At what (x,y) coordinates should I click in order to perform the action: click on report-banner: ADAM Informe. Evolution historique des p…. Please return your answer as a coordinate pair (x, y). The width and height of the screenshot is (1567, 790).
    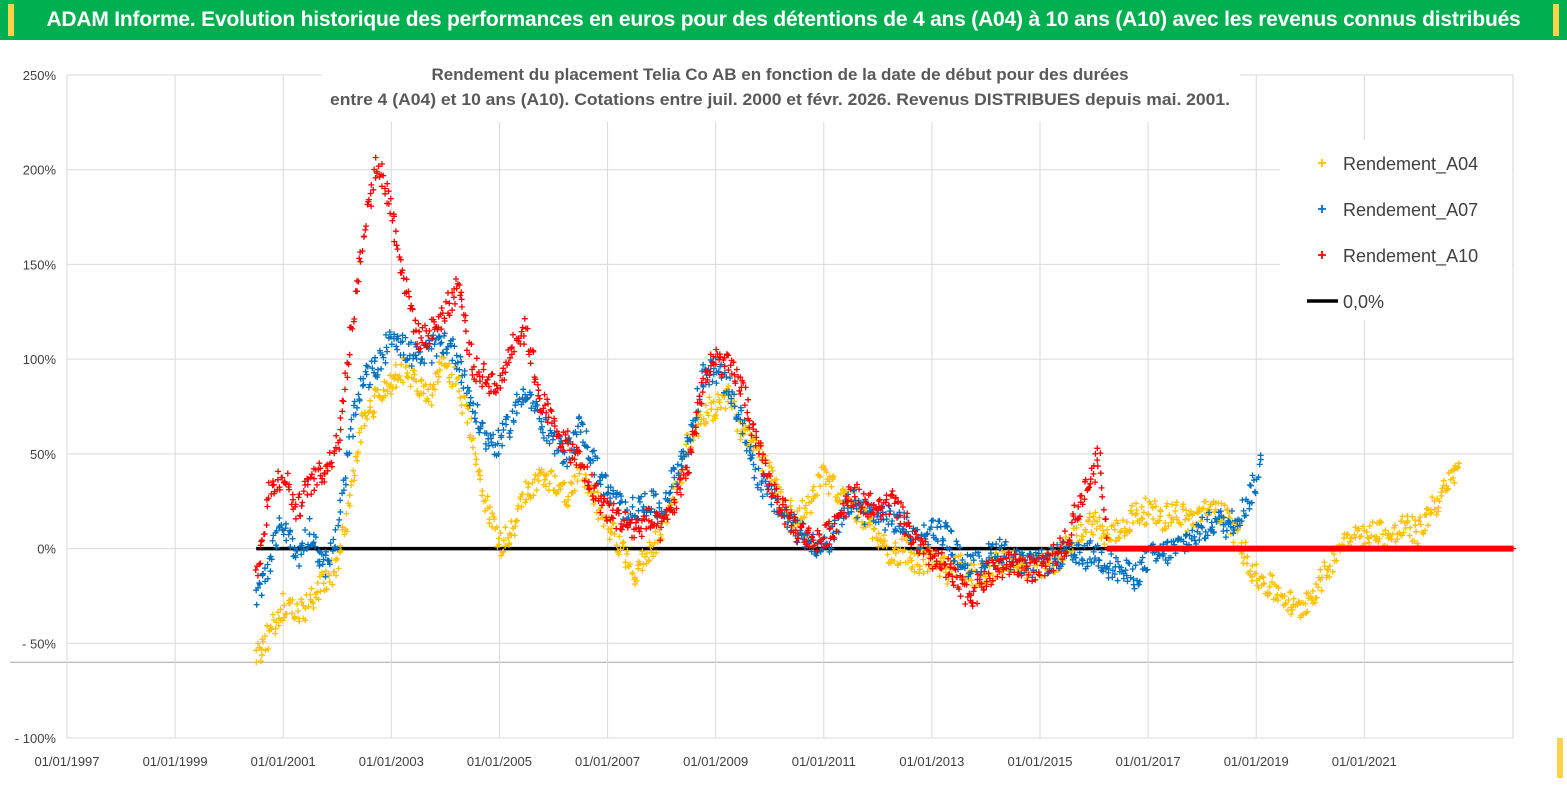
    Looking at the image, I should click on (783, 20).